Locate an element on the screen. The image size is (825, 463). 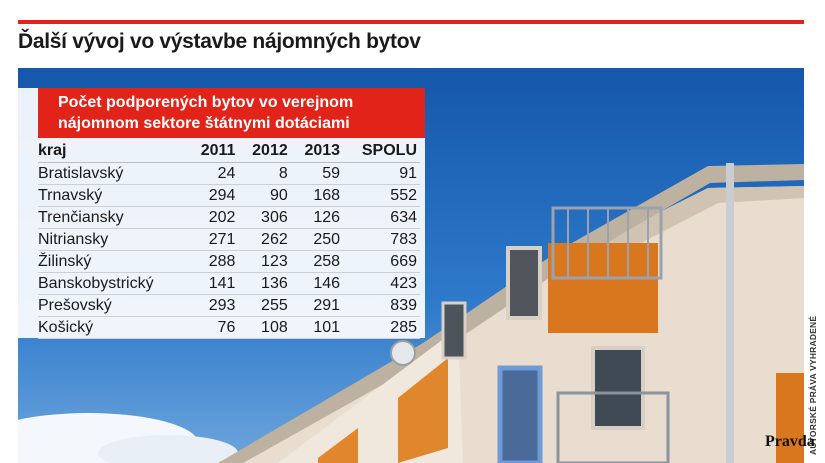
value-cell: 669 is located at coordinates (381, 261).